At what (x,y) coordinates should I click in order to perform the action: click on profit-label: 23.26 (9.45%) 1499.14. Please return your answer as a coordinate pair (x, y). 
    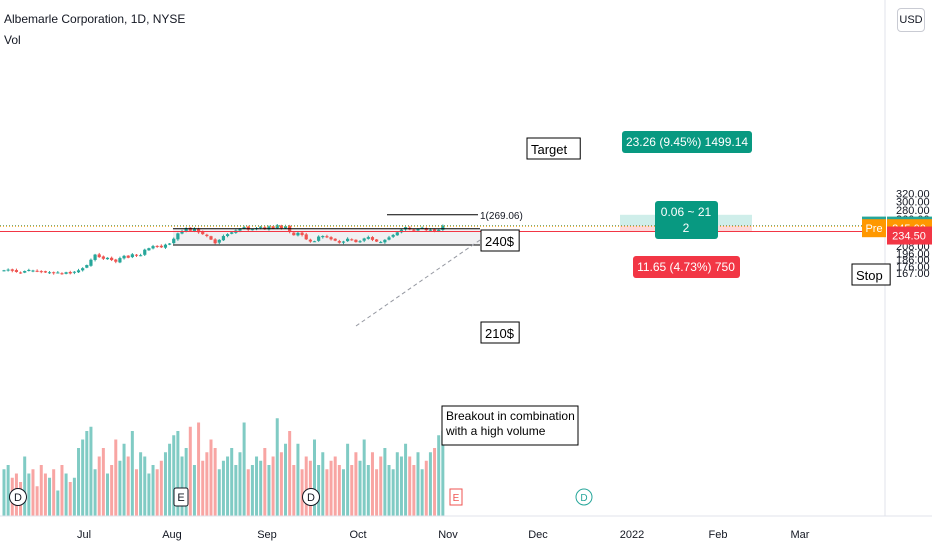
    Looking at the image, I should click on (687, 142).